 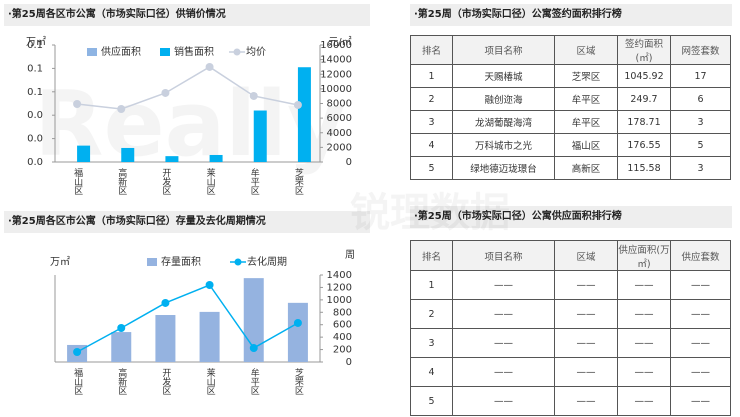 I want to click on y2-tick-label: 14000, so click(x=336, y=60).